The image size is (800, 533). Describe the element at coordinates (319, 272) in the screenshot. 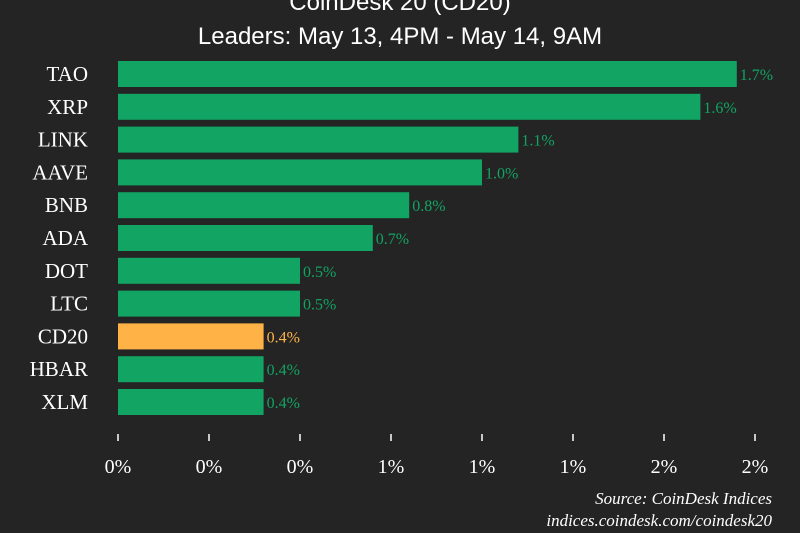

I see `value-label-dot: 0.5%` at that location.